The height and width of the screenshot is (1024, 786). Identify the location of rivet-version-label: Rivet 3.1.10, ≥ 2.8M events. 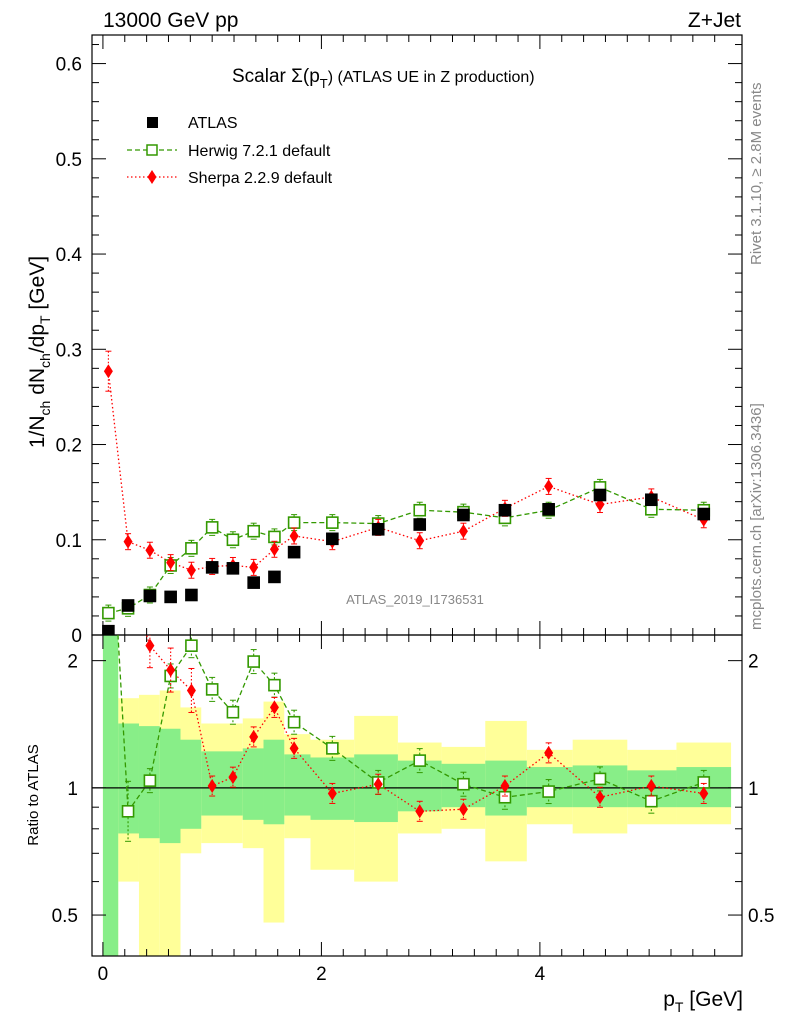
(756, 174).